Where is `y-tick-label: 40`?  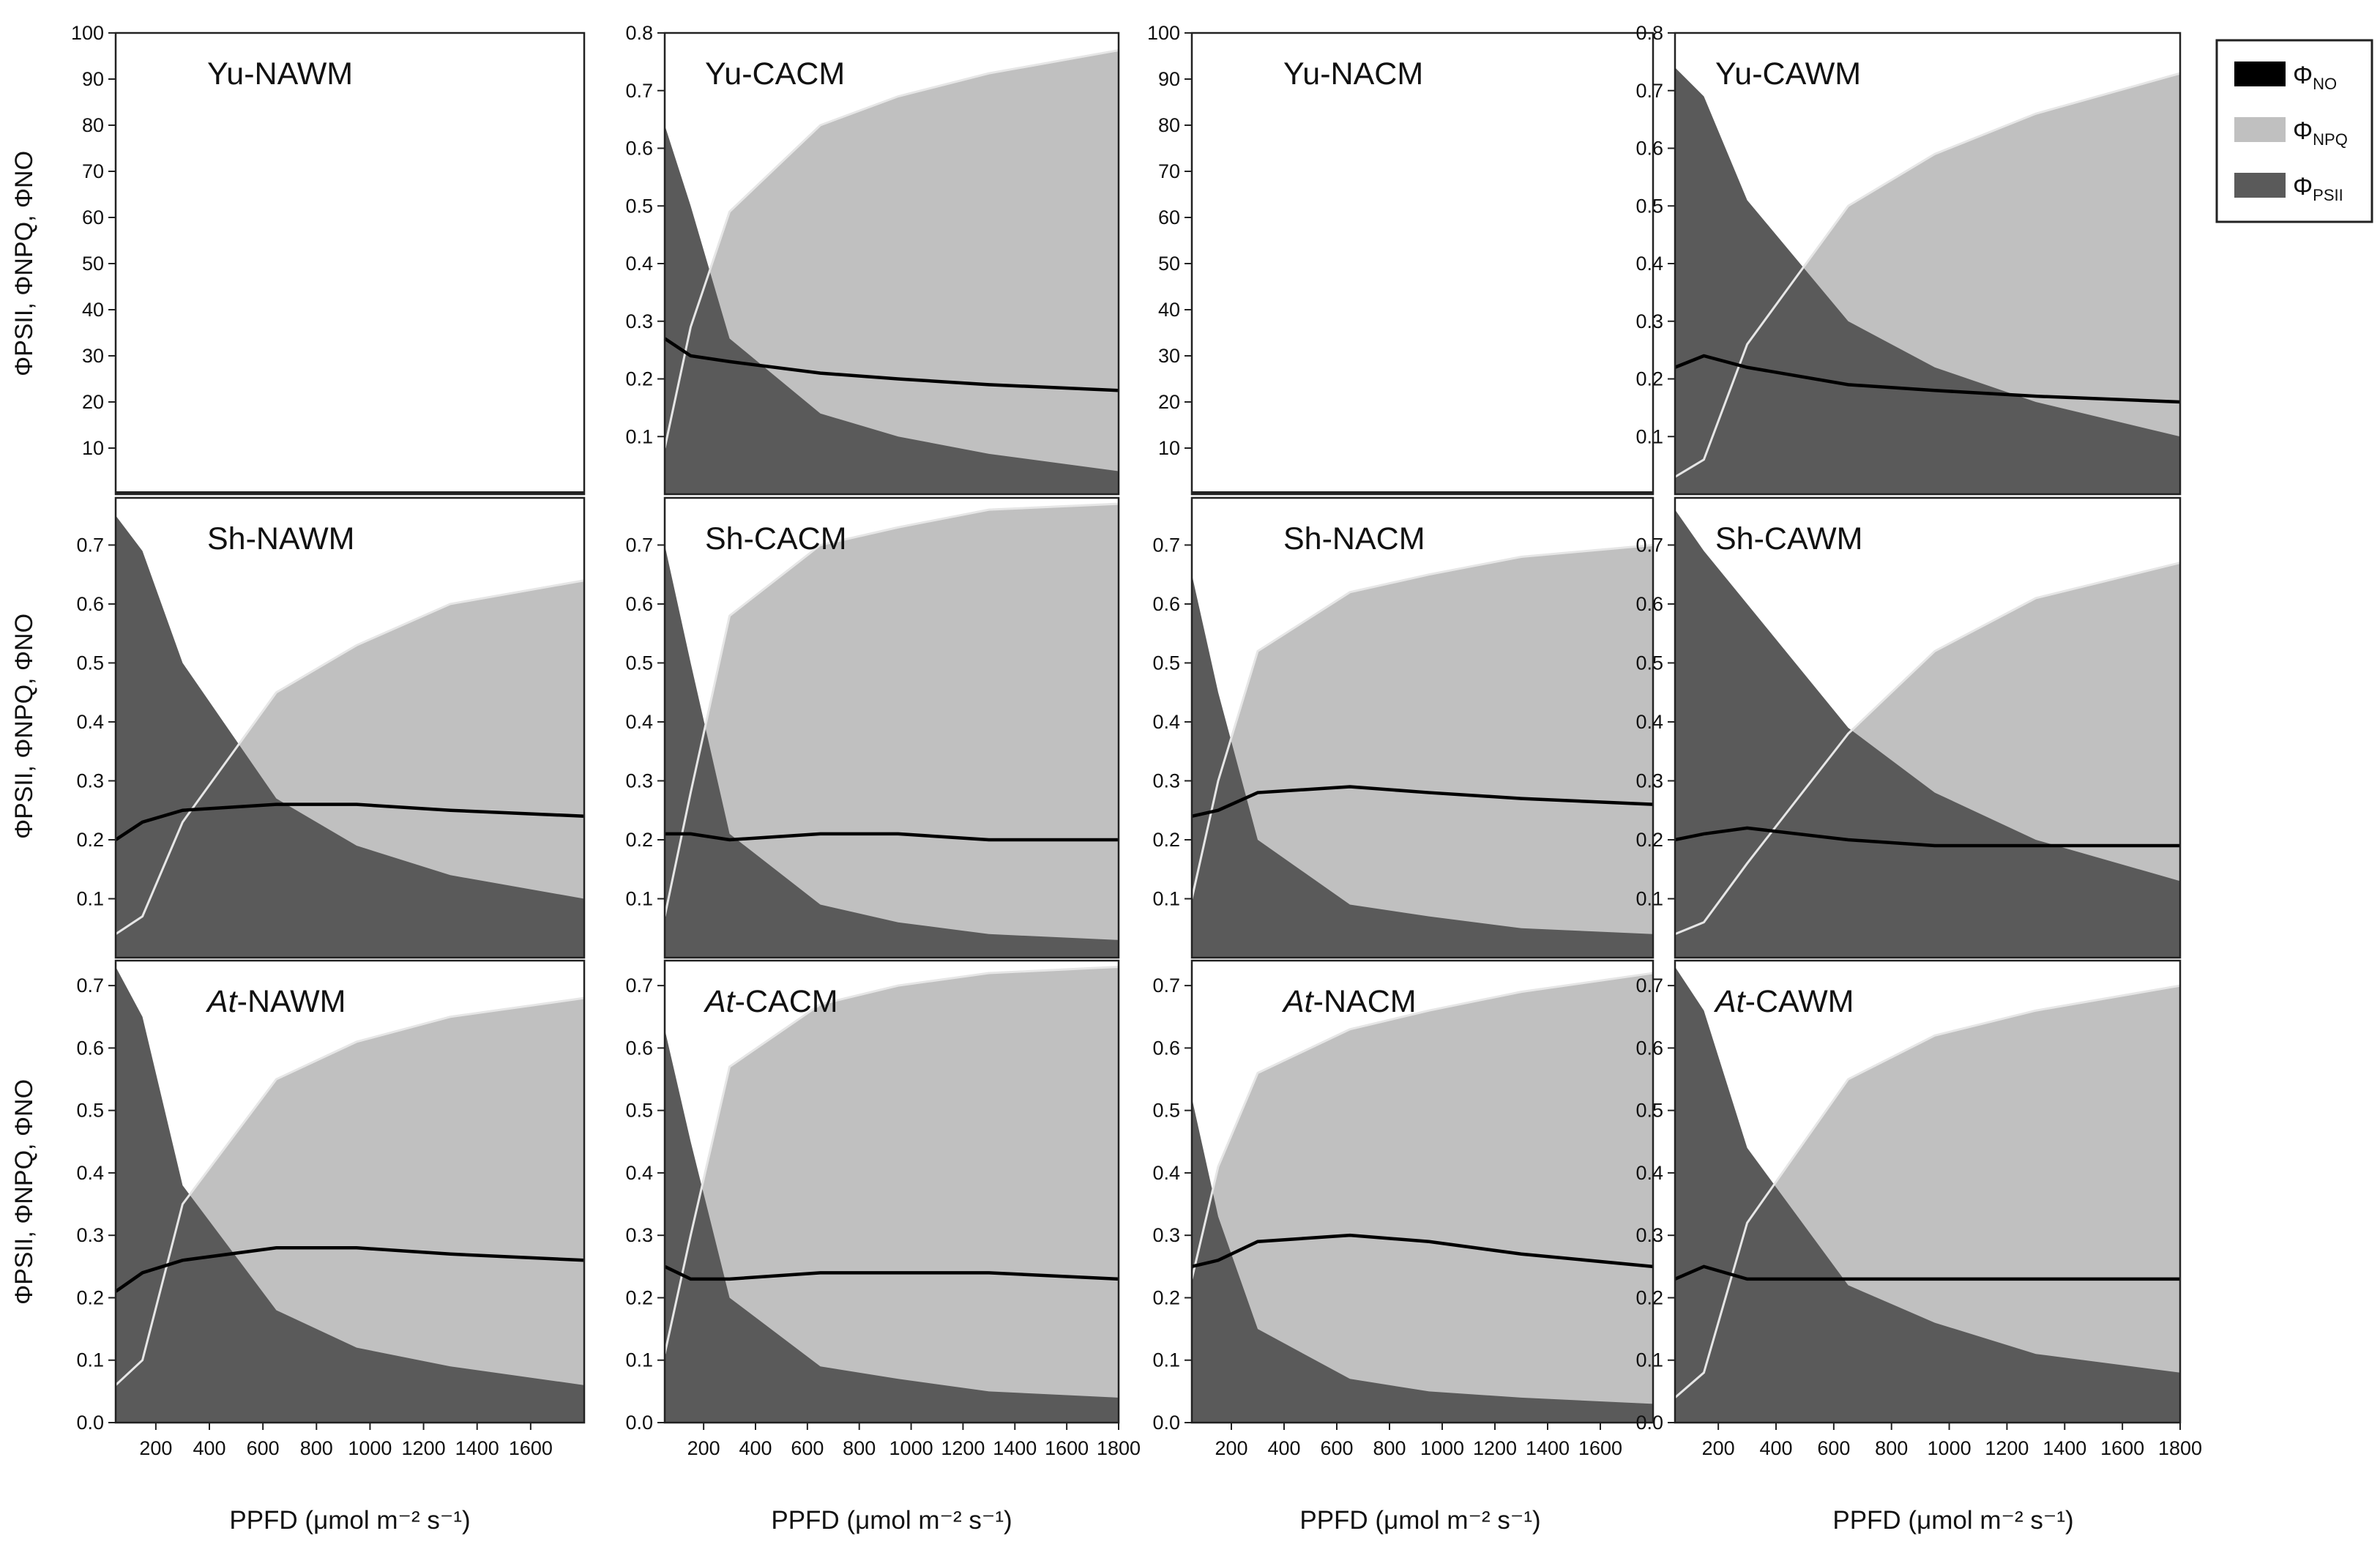 y-tick-label: 40 is located at coordinates (1169, 310).